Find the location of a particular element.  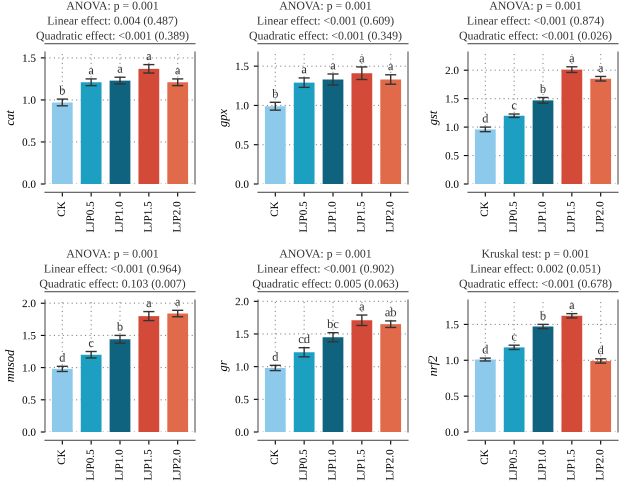

text: Quadratic effect: <0.001 (0.349) is located at coordinates (325, 36).